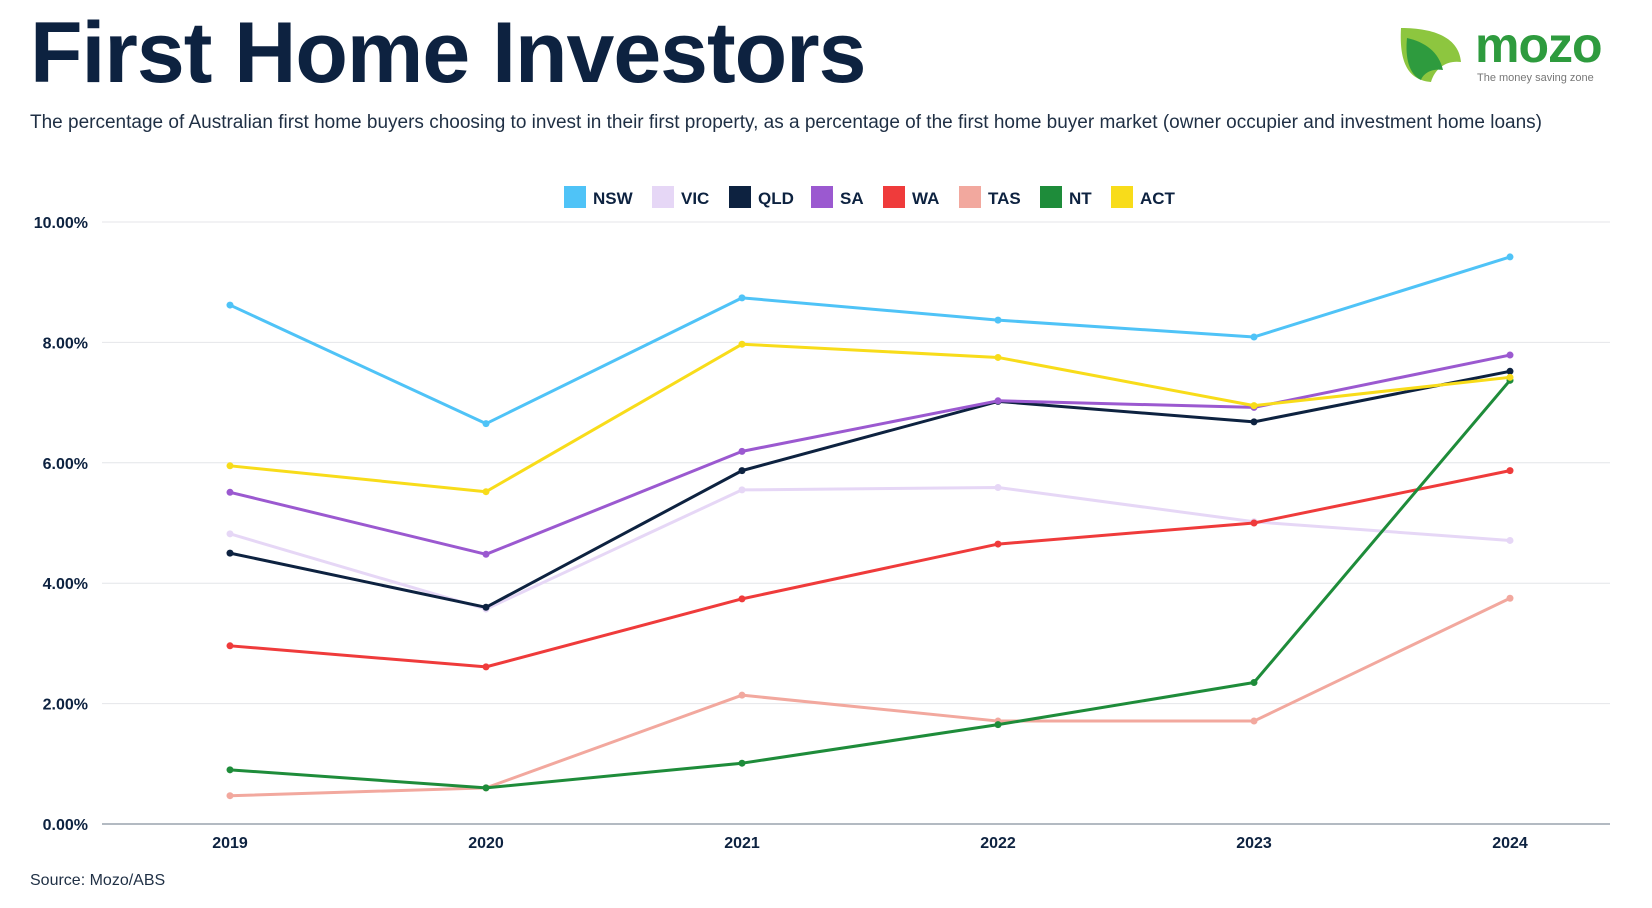 This screenshot has width=1652, height=908. Describe the element at coordinates (852, 198) in the screenshot. I see `legend-label: SA` at that location.